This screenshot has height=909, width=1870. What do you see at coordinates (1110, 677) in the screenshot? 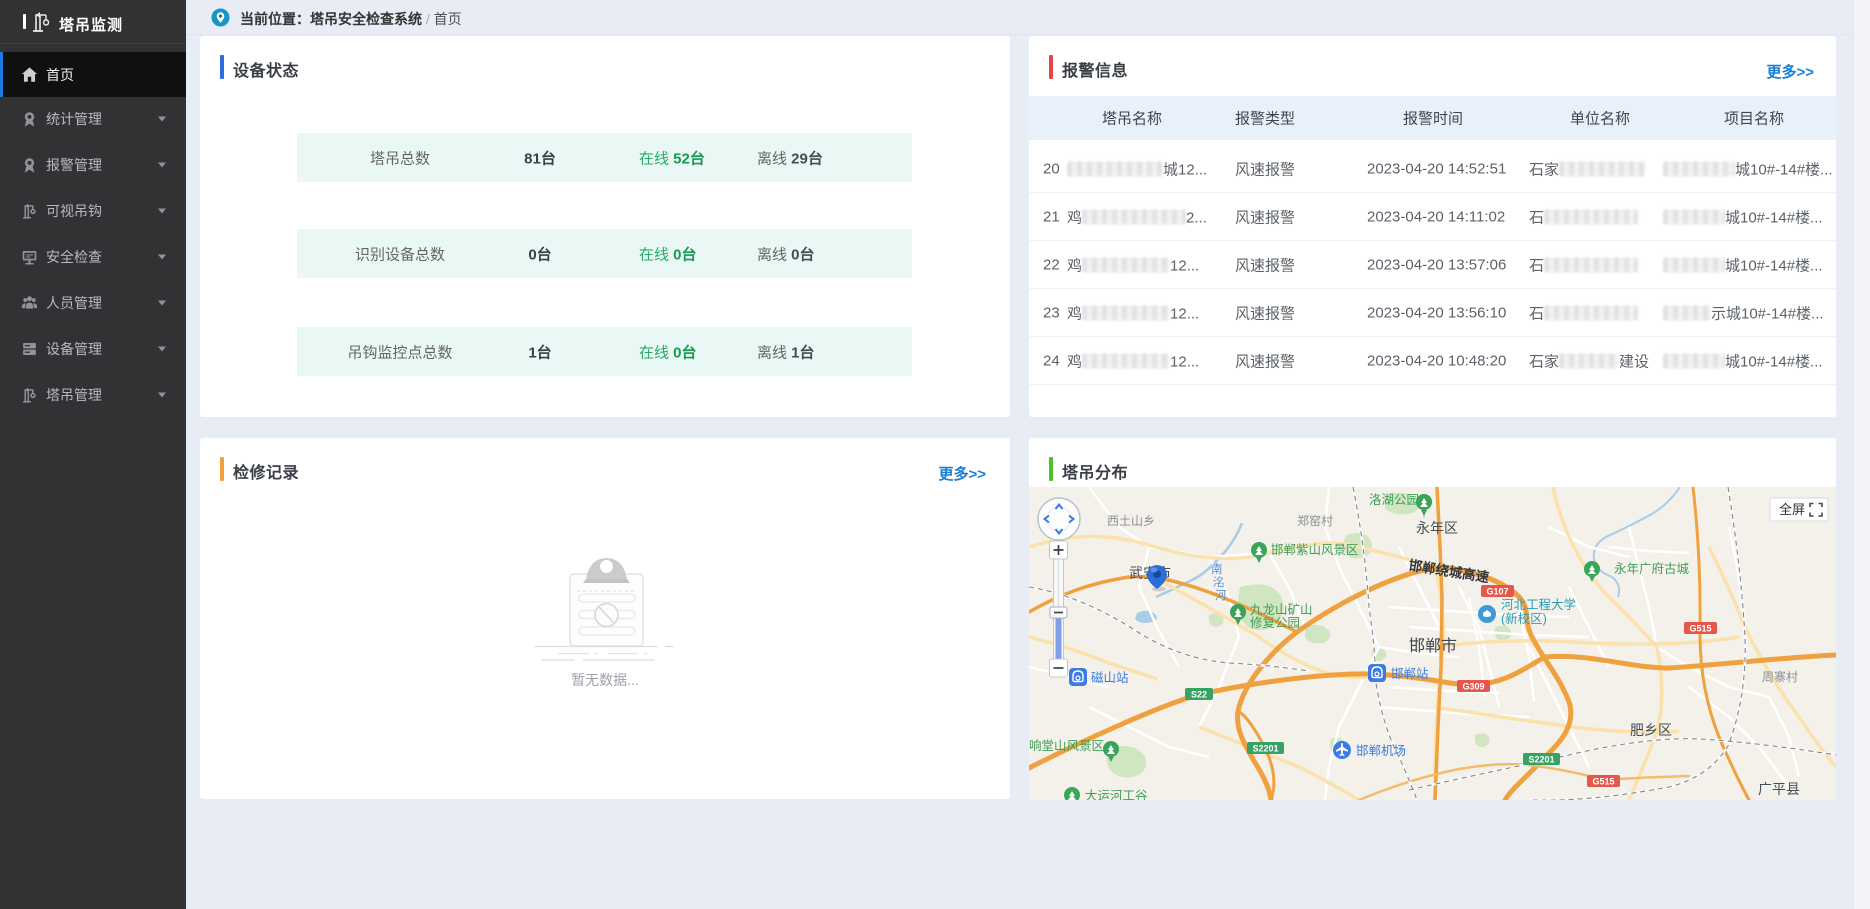
I see `svg-text: 磁山站` at bounding box center [1110, 677].